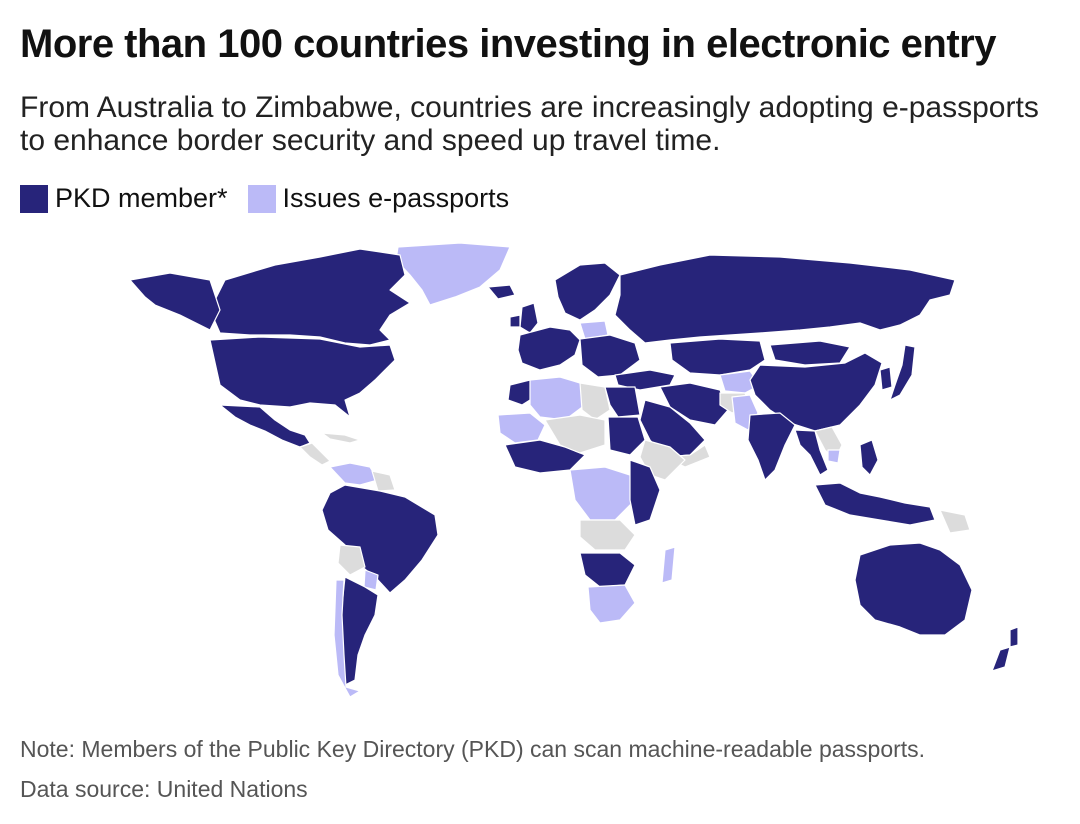  Describe the element at coordinates (371, 580) in the screenshot. I see `paraguay` at that location.